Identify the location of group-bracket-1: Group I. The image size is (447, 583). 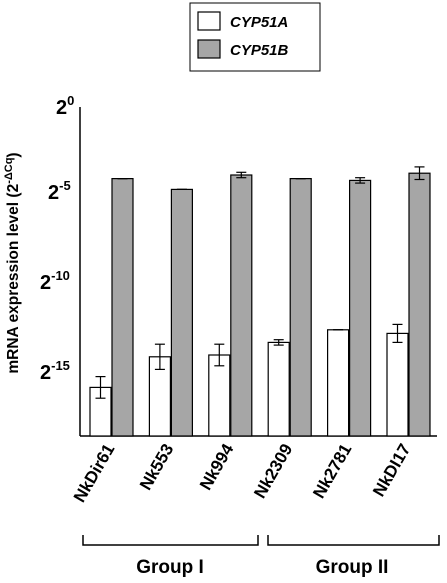
(170, 556).